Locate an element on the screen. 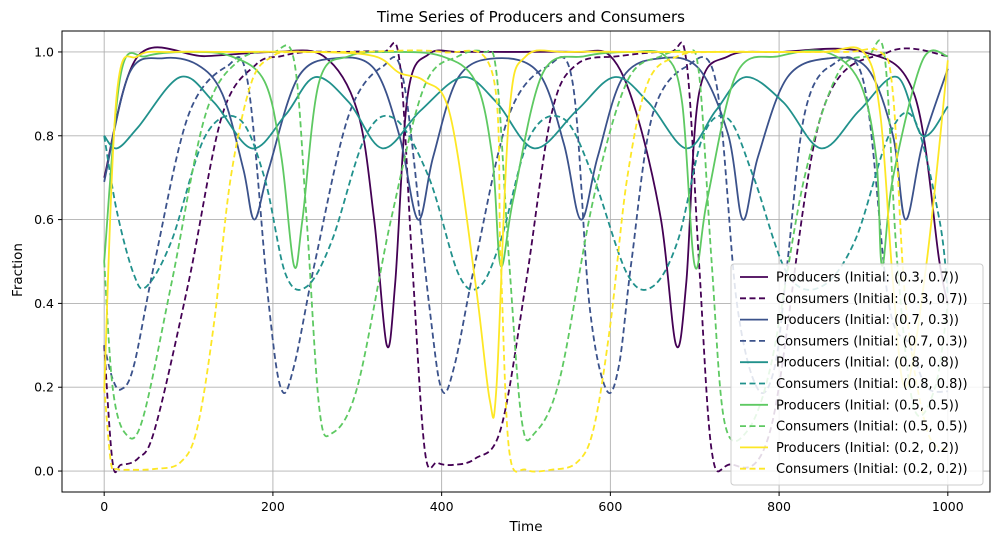 This screenshot has width=1001, height=545. legend-label: Consumers (Initial: (0.3, 0.7)) is located at coordinates (872, 299).